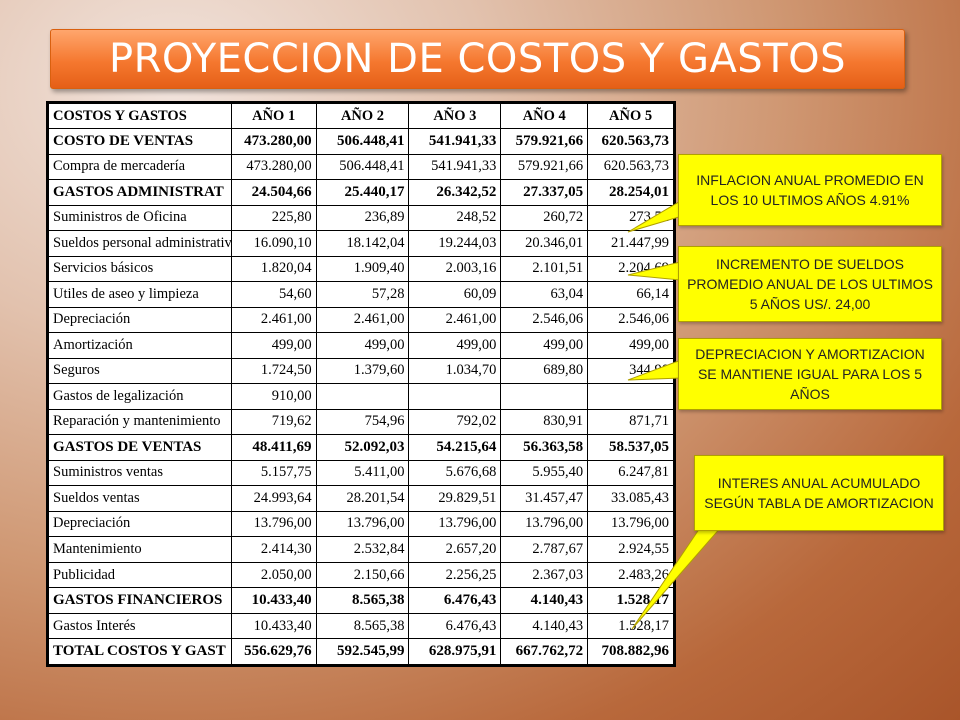 The height and width of the screenshot is (720, 960). Describe the element at coordinates (544, 294) in the screenshot. I see `table-cell: 63,04` at that location.